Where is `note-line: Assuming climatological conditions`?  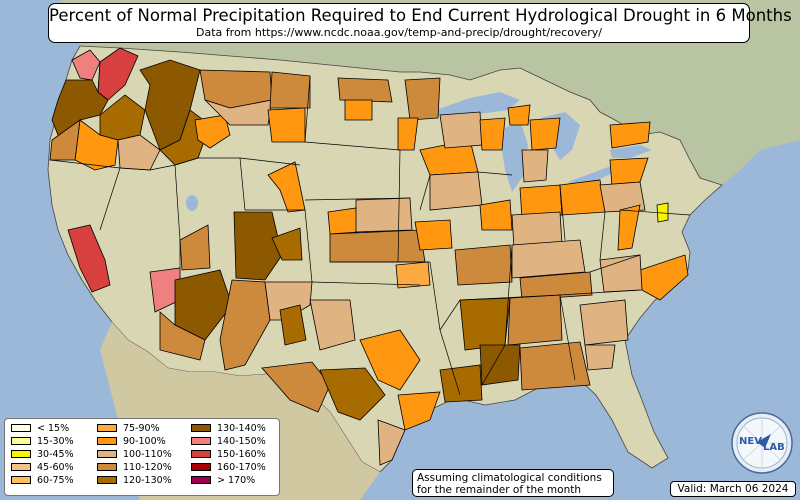 note-line: Assuming climatological conditions is located at coordinates (509, 478).